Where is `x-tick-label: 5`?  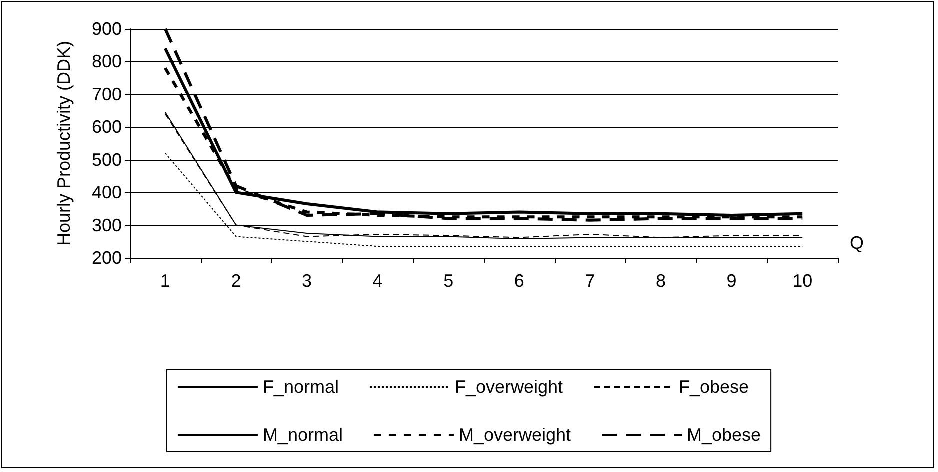 x-tick-label: 5 is located at coordinates (449, 281).